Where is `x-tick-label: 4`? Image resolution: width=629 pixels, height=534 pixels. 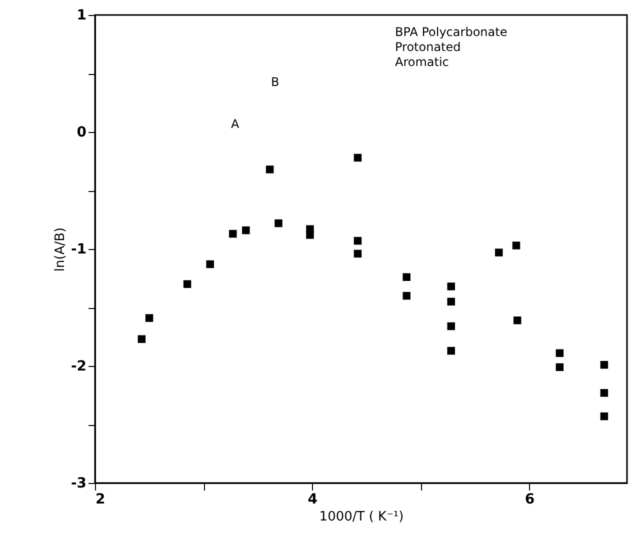
x-tick-label: 4 is located at coordinates (313, 500).